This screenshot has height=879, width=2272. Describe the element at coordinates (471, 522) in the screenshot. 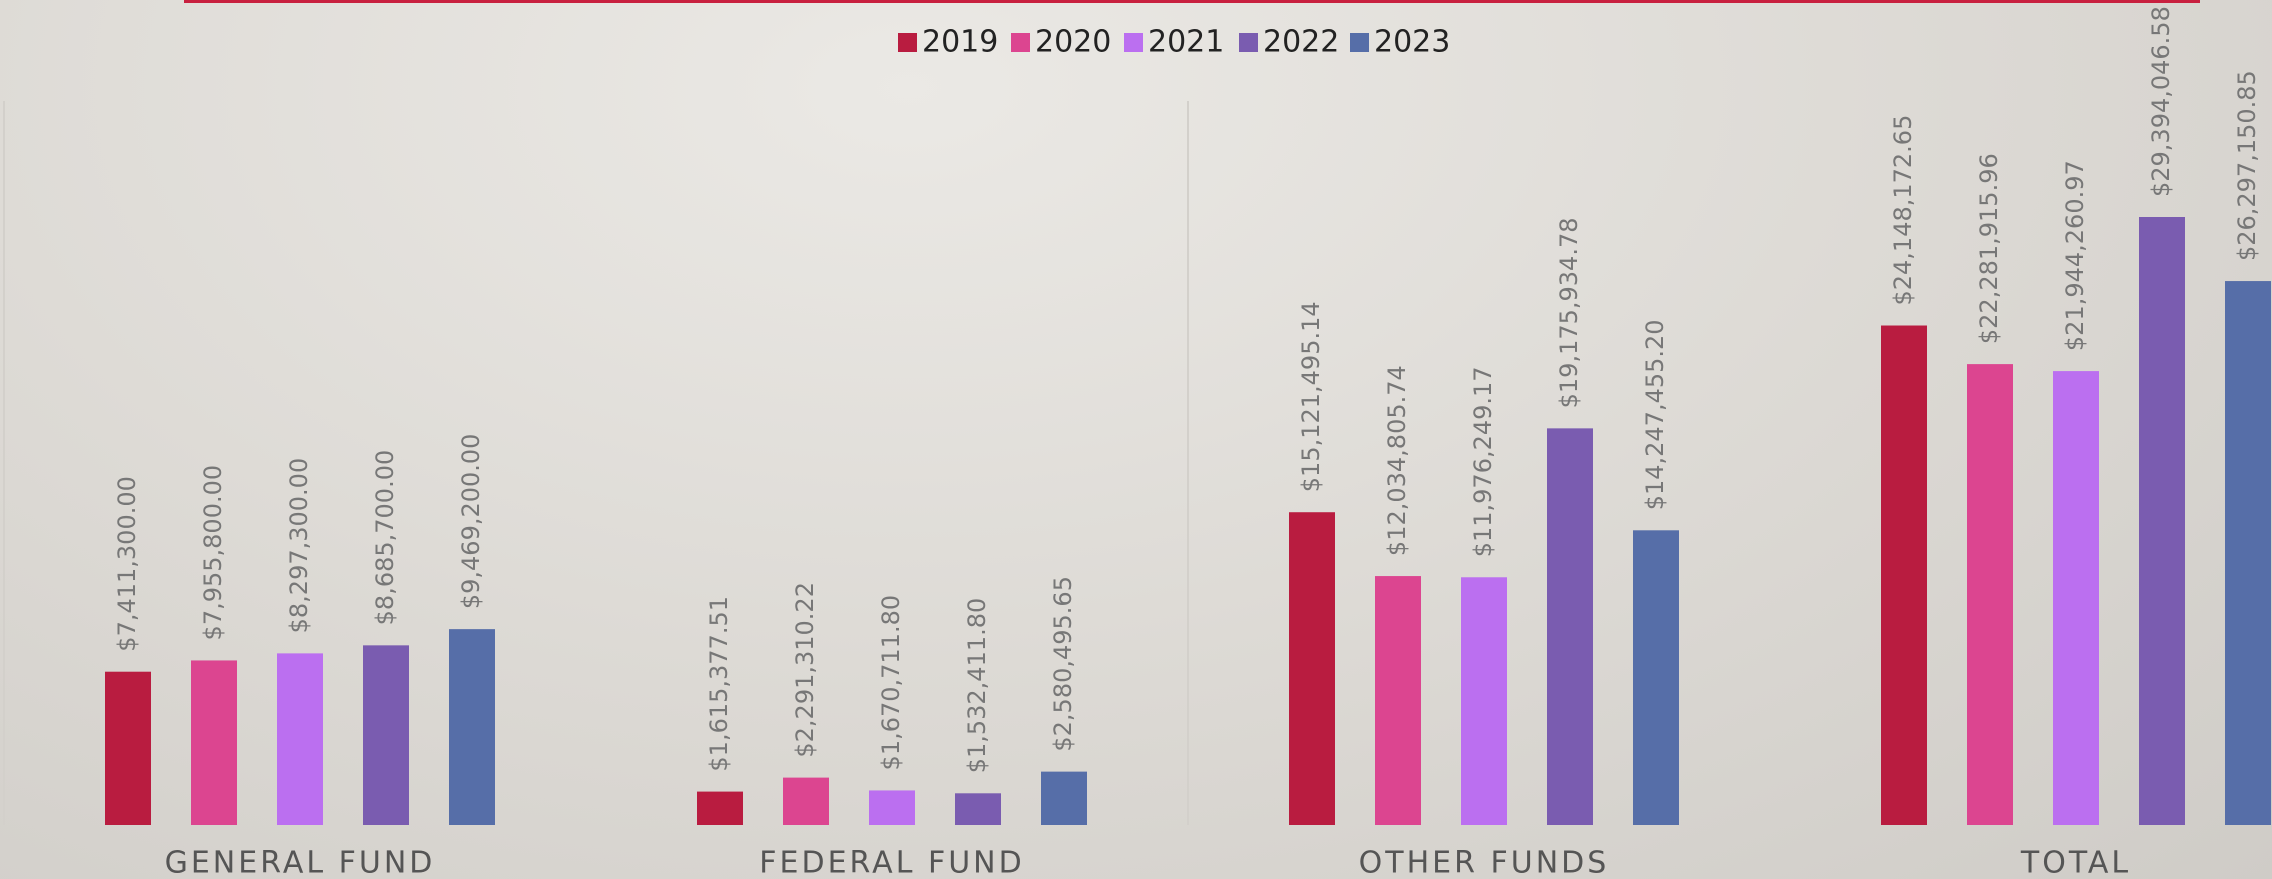

I see `value-label: $9,469,200.00` at that location.